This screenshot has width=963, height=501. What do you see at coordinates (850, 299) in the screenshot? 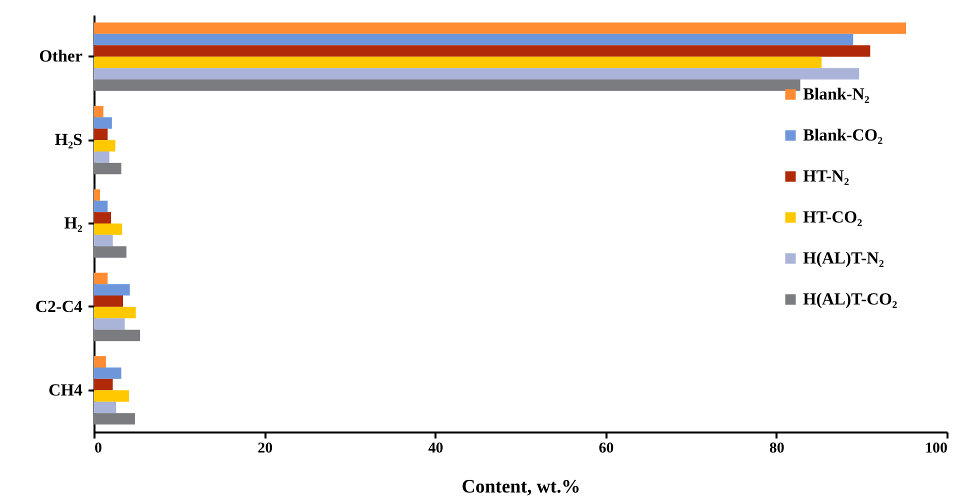
I see `legend-label: H(AL)T-CO₂` at bounding box center [850, 299].